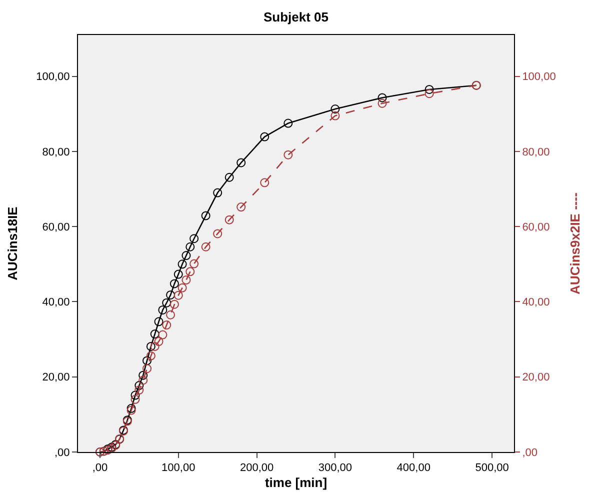 This screenshot has height=499, width=592. I want to click on y-tick-label: 40,00, so click(56, 302).